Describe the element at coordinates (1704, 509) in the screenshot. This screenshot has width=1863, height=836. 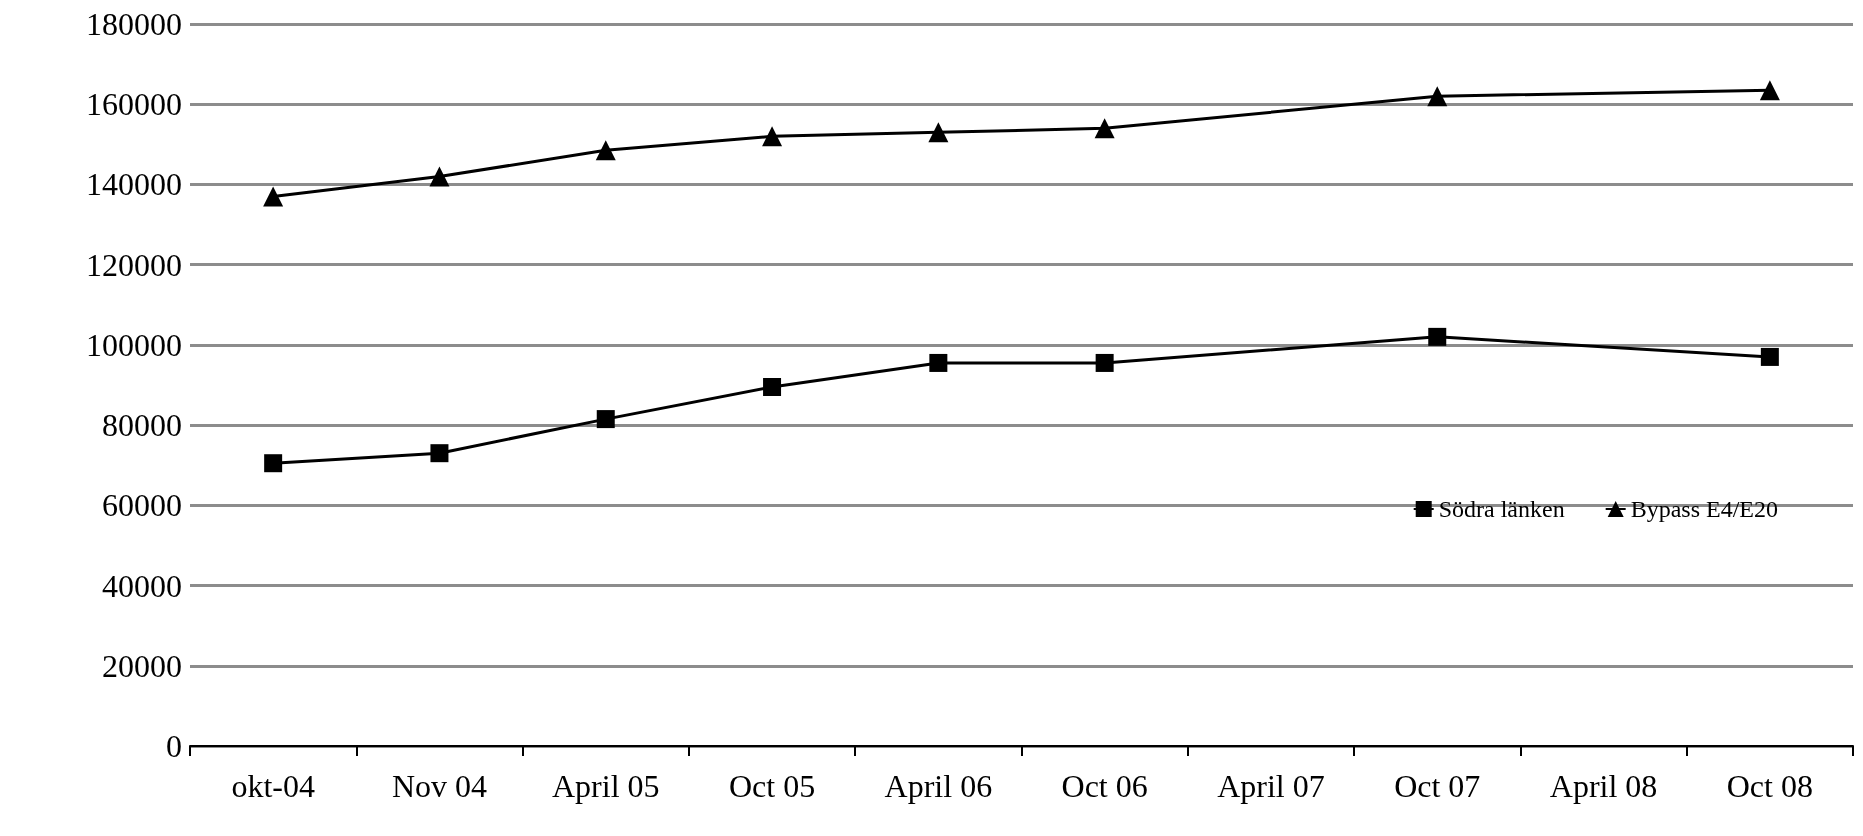
I see `legend-label: Bypass E4/E20` at that location.